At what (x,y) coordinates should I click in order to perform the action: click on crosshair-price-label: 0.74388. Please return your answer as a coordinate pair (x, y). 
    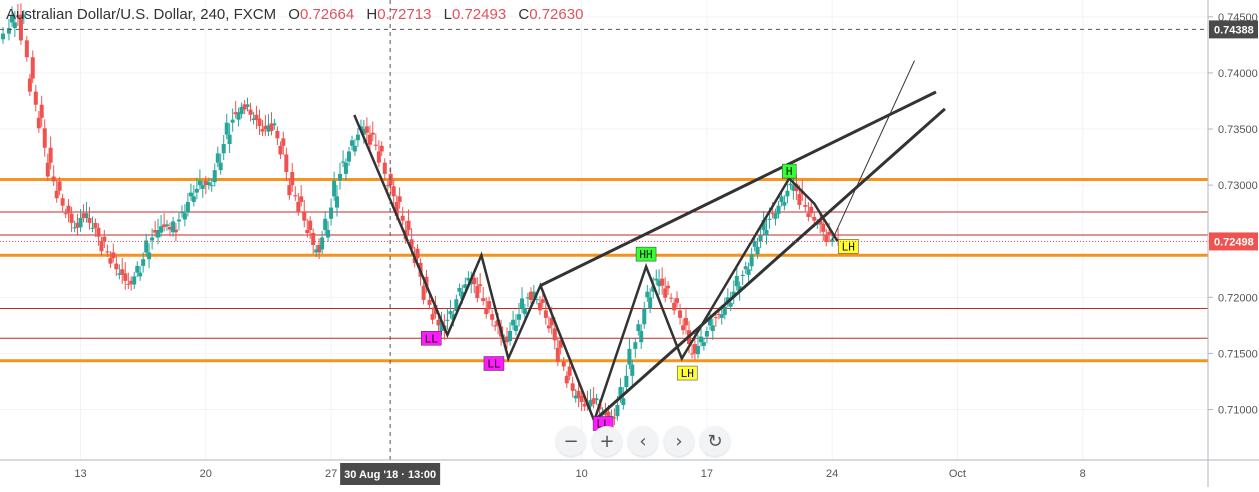
    Looking at the image, I should click on (1234, 30).